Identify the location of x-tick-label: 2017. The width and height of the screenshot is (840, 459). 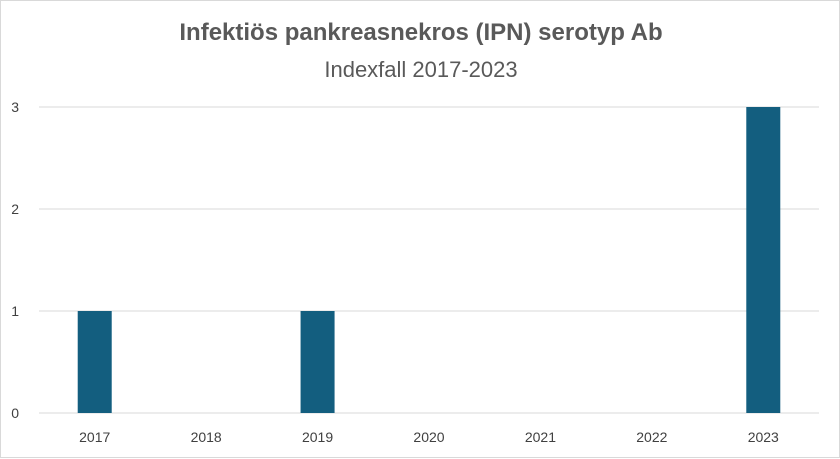
(94, 437).